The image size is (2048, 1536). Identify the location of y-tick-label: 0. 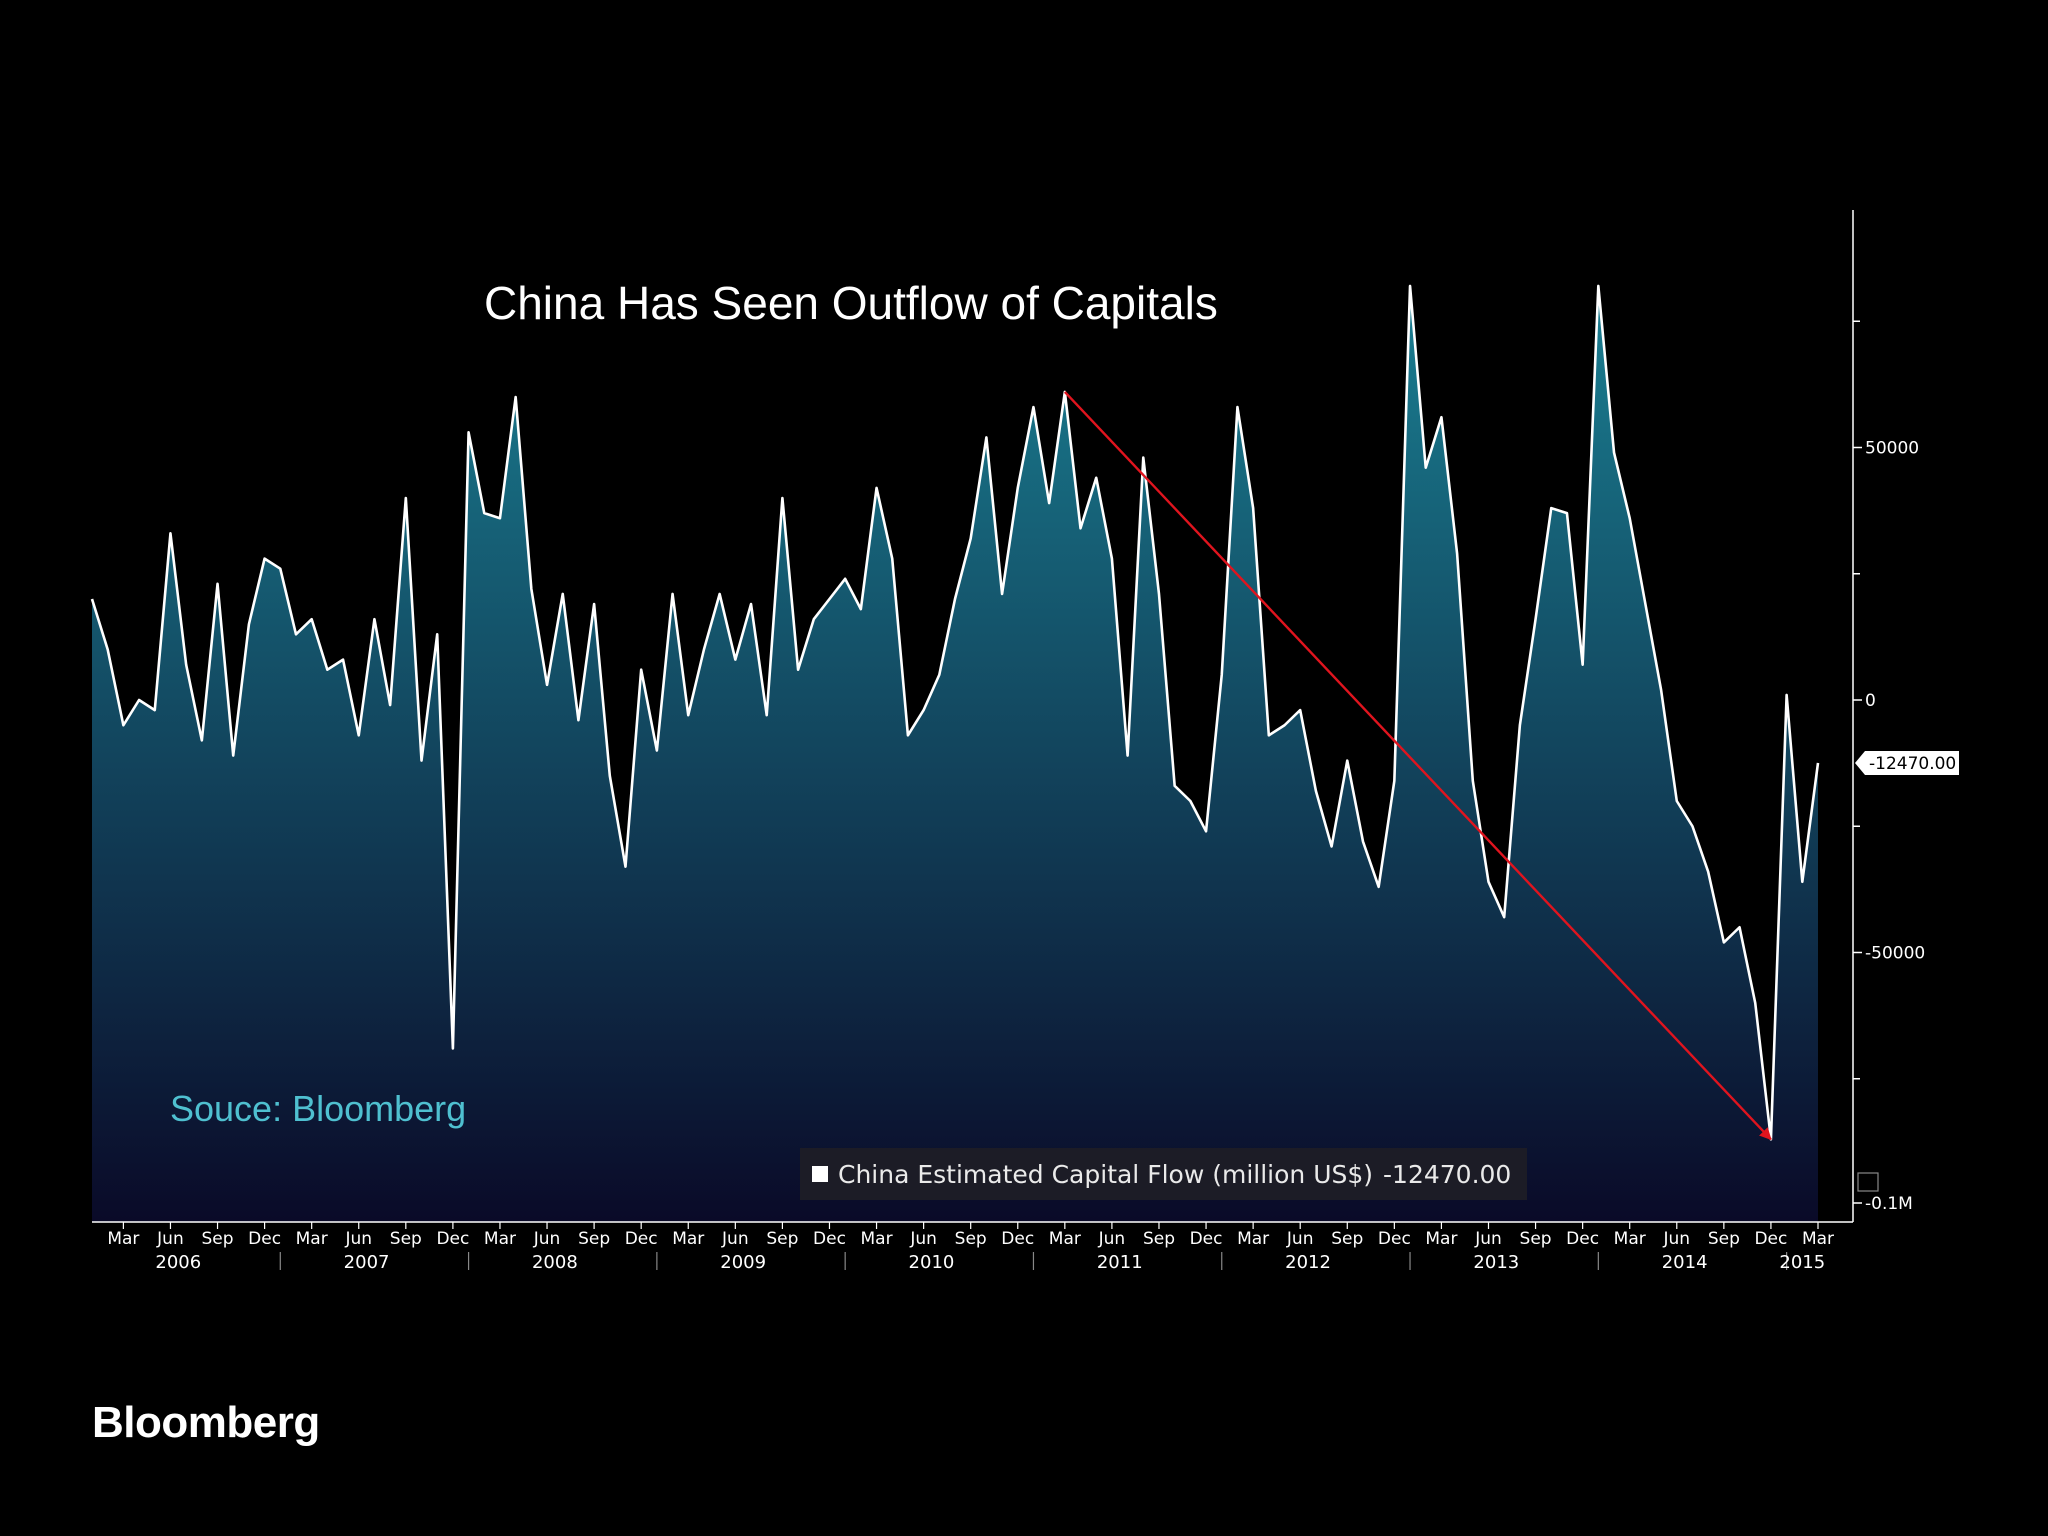
(1870, 701).